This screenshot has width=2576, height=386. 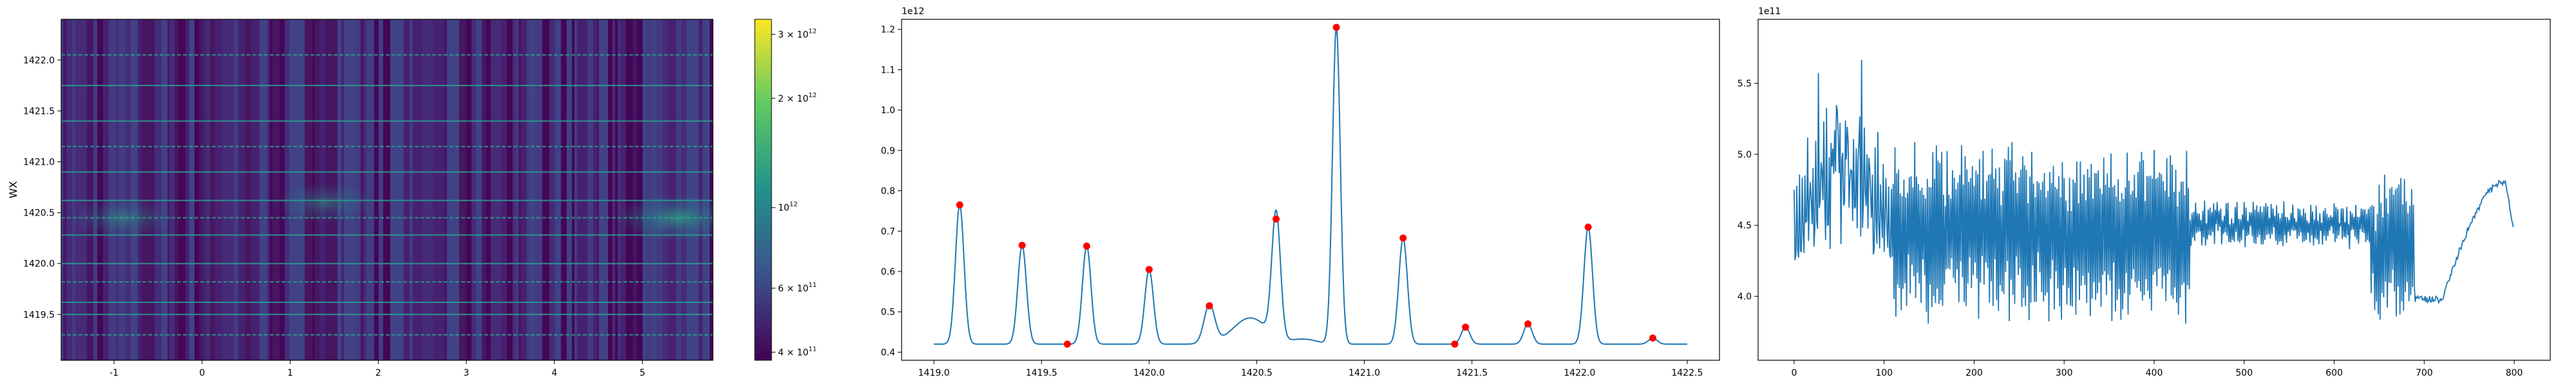 I want to click on heatmap-xtick-label: -1, so click(x=113, y=373).